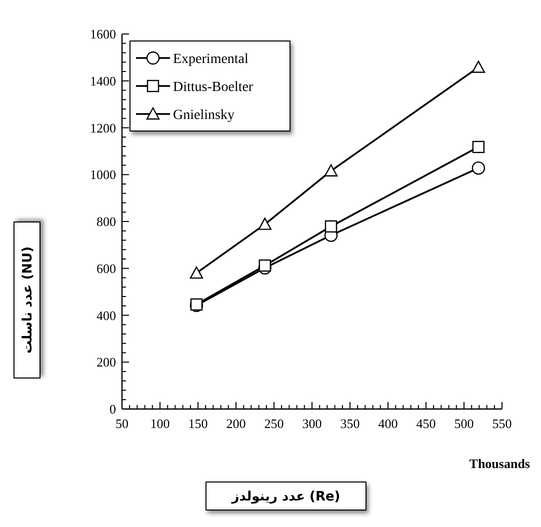 The height and width of the screenshot is (527, 541). What do you see at coordinates (103, 128) in the screenshot?
I see `y-tick-label: 1200` at bounding box center [103, 128].